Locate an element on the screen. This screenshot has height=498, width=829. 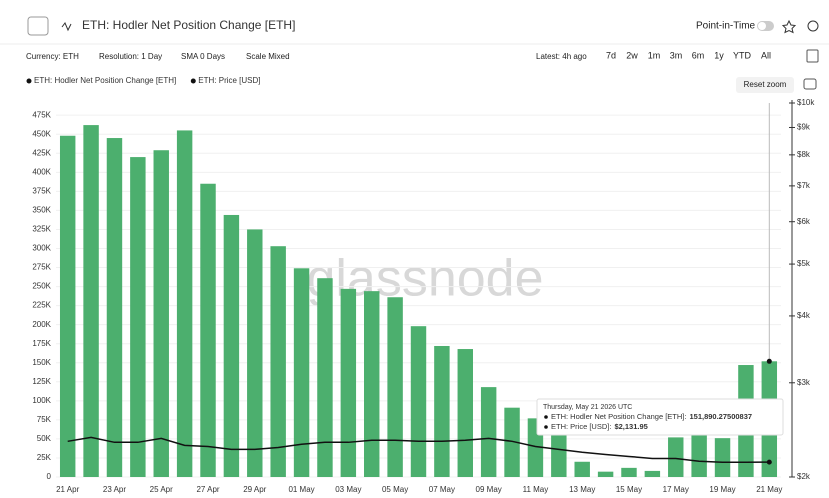
tooltip-name: ETH: Price [USD]: is located at coordinates (581, 426).